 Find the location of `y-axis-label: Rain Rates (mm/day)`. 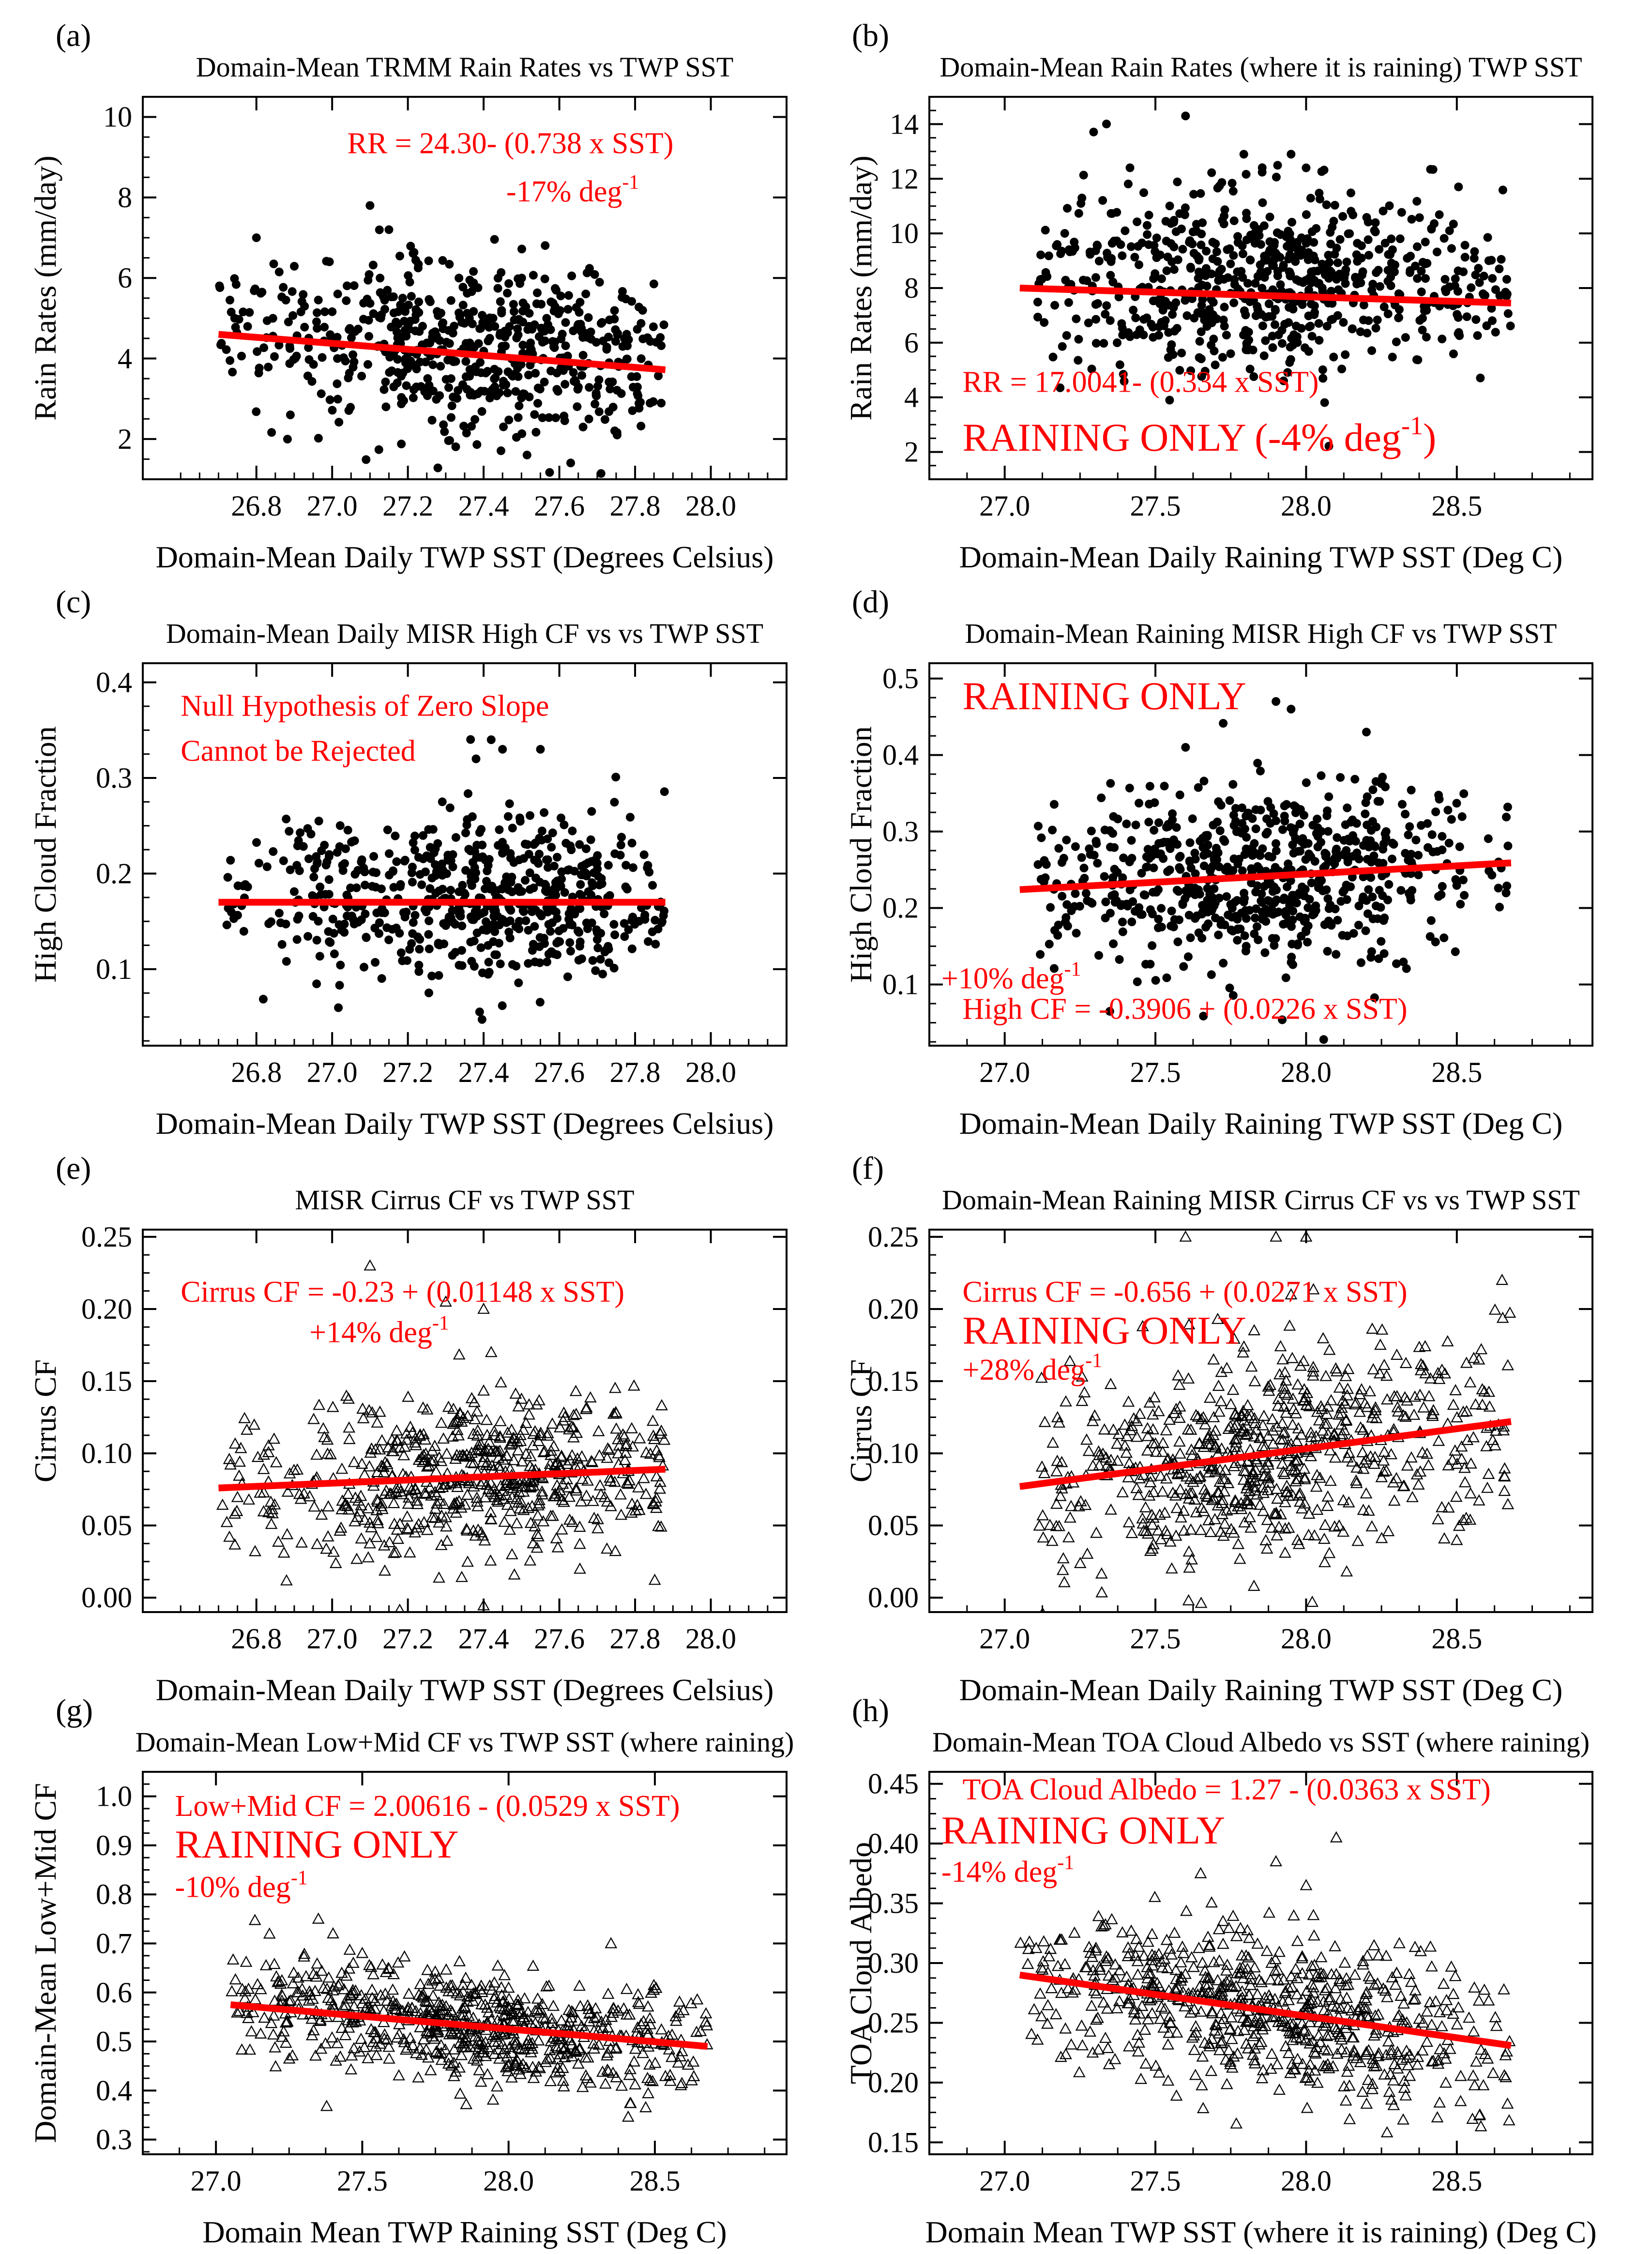

y-axis-label: Rain Rates (mm/day) is located at coordinates (861, 287).